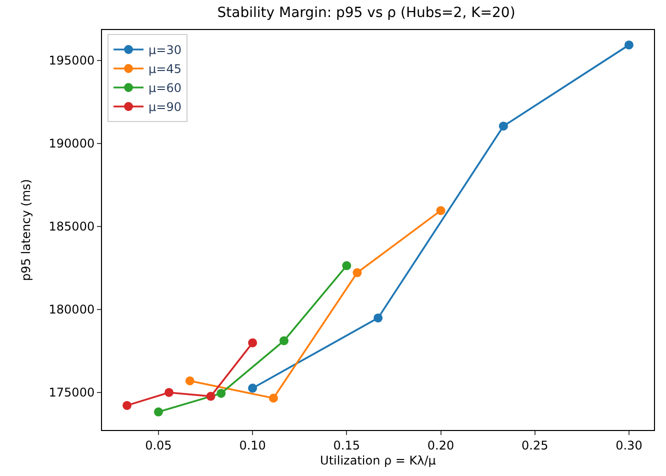  What do you see at coordinates (165, 107) in the screenshot?
I see `legend-label: μ=90` at bounding box center [165, 107].